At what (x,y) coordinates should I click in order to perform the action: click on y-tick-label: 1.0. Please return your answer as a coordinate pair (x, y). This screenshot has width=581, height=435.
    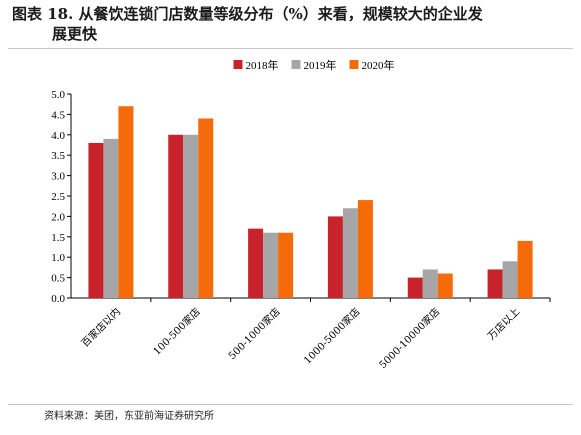
    Looking at the image, I should click on (58, 258).